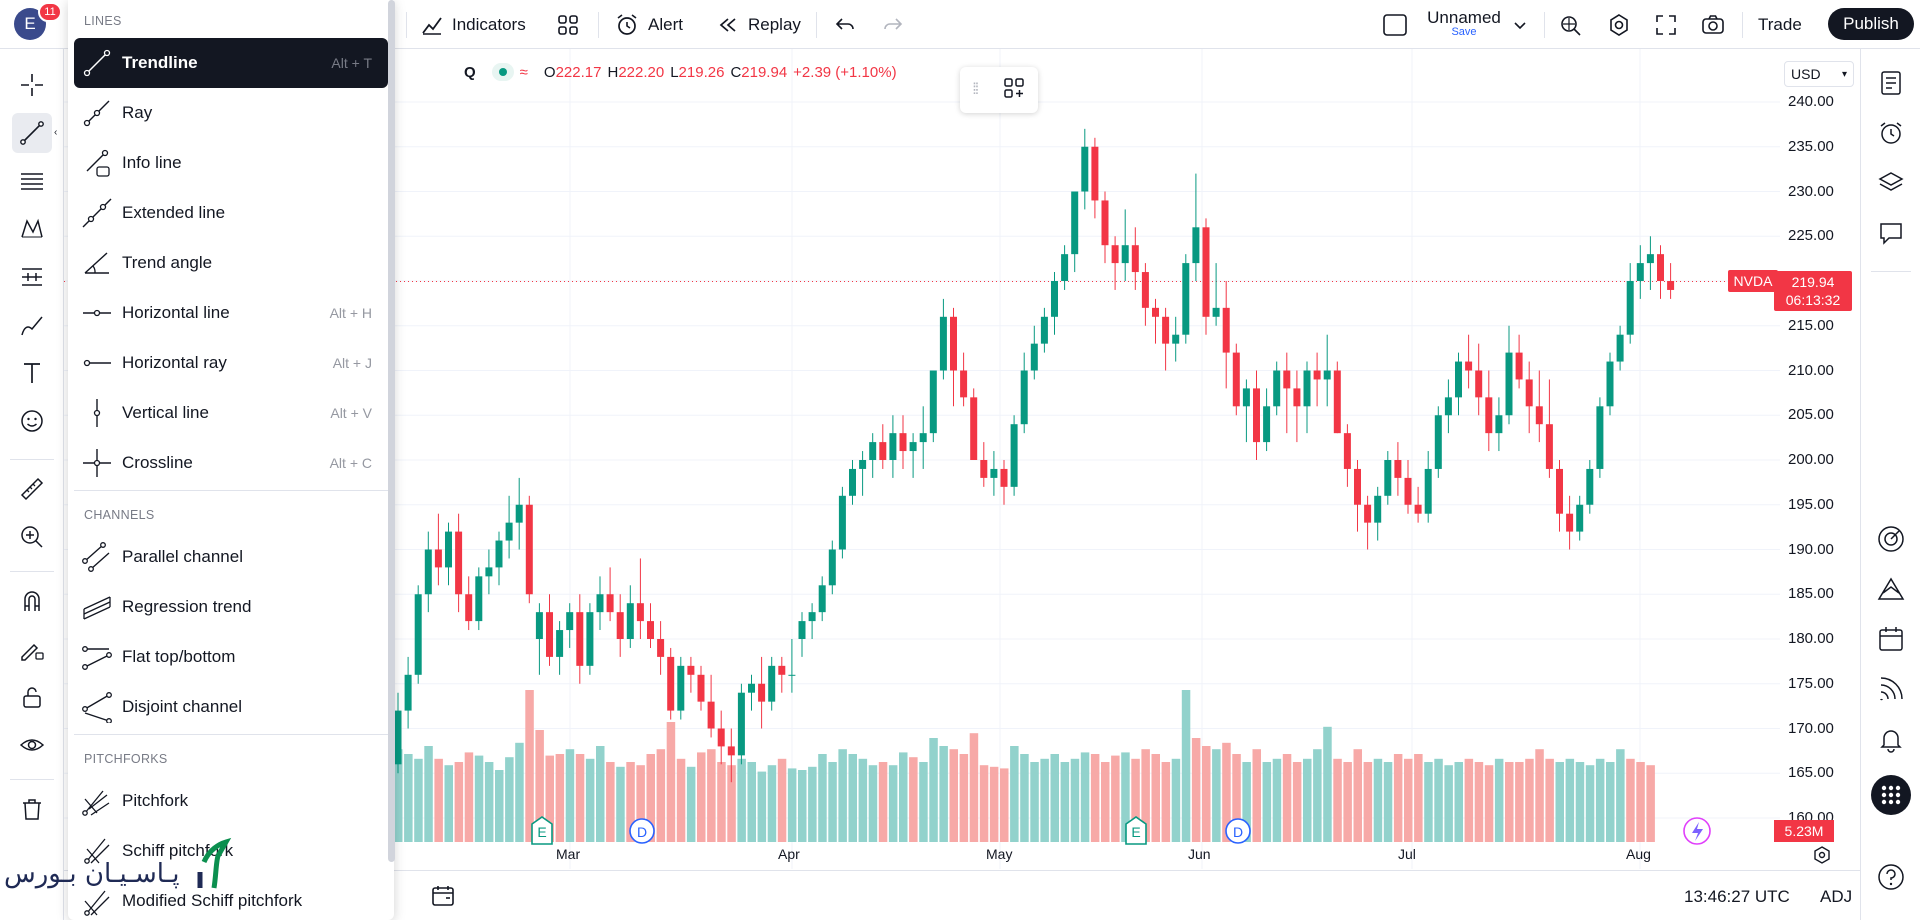 The image size is (1920, 920). What do you see at coordinates (1819, 74) in the screenshot?
I see `currency-select: USD ▾` at bounding box center [1819, 74].